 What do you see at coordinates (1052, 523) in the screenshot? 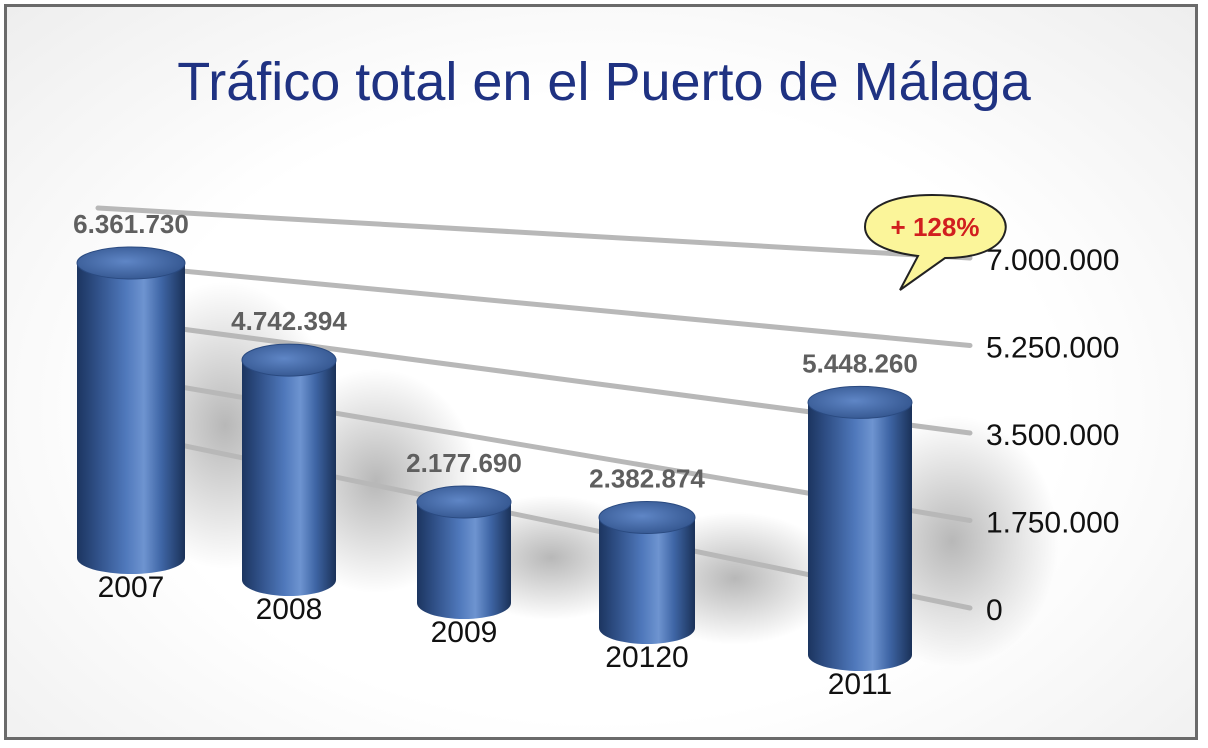
I see `y-tick-label: 1.750.000` at bounding box center [1052, 523].